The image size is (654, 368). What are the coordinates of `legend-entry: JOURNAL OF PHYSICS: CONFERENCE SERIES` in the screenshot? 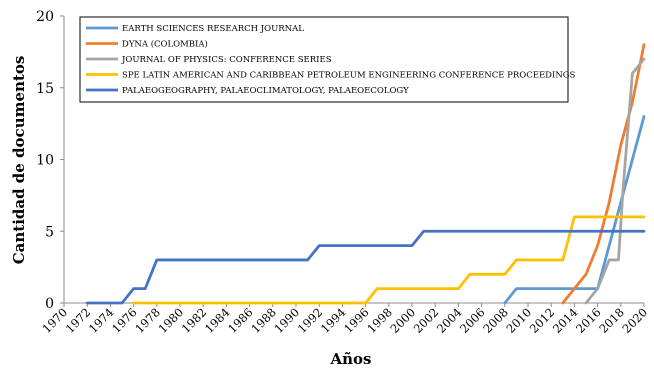 It's located at (226, 60).